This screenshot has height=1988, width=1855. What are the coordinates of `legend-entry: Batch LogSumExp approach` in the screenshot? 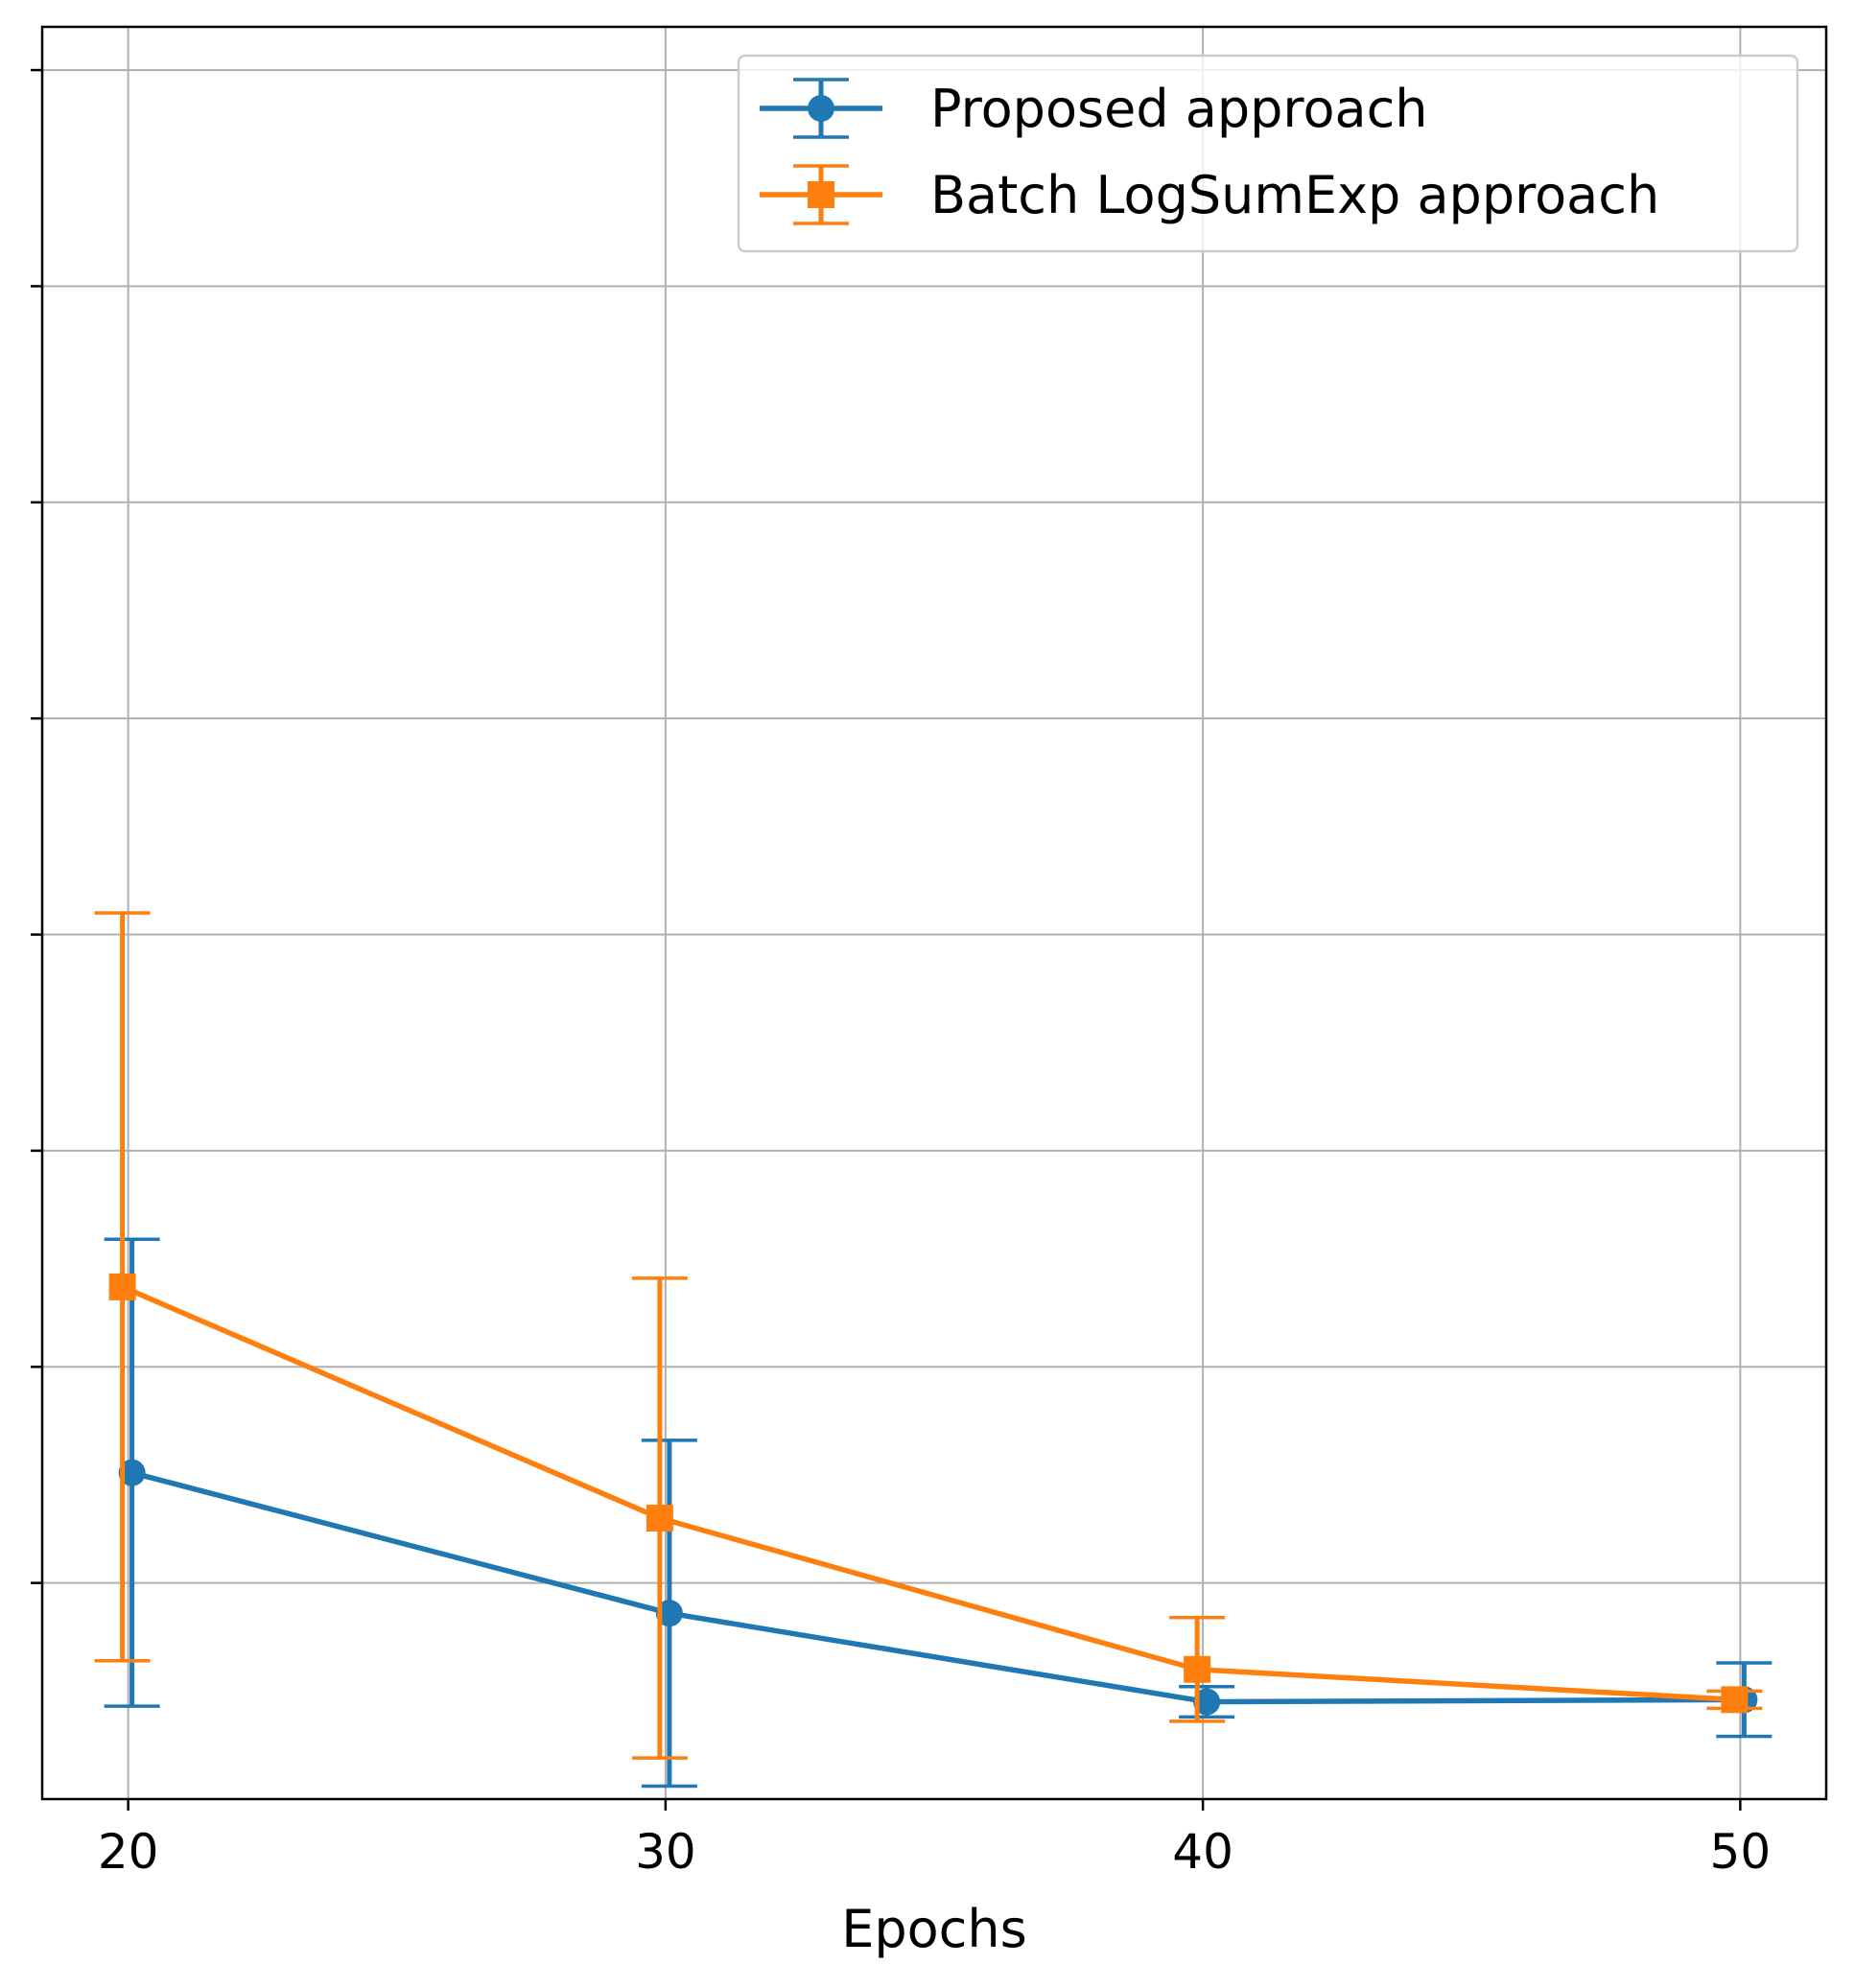 It's located at (1209, 195).